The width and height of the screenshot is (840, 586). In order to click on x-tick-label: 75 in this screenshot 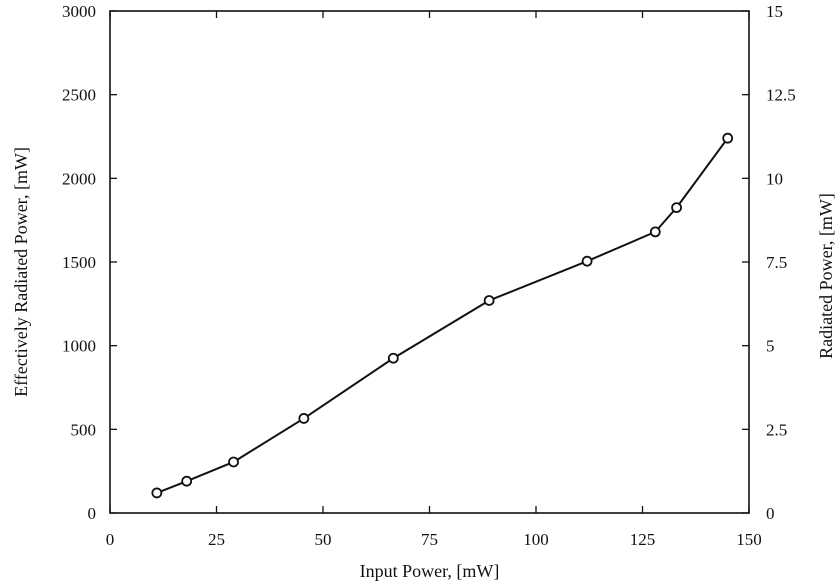, I will do `click(429, 539)`.